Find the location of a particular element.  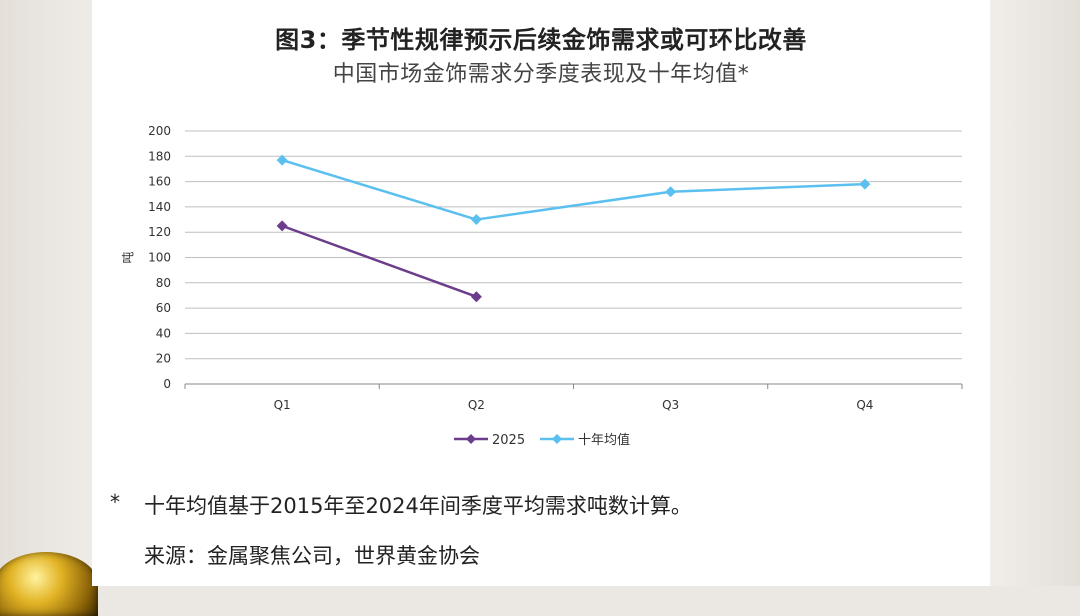

y-tick-label: 180 is located at coordinates (159, 156).